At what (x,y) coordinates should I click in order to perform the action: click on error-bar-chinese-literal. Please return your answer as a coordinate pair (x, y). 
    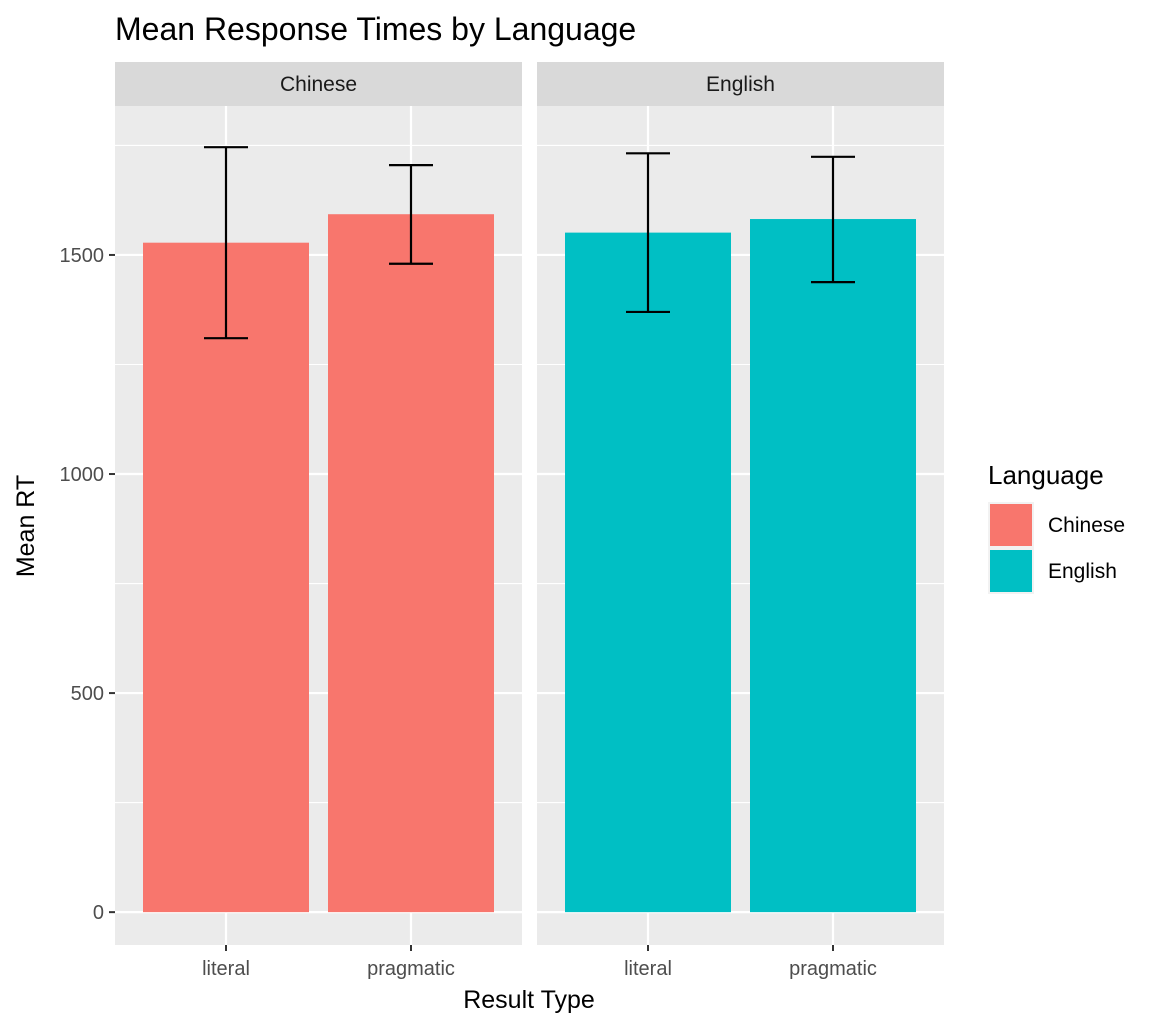
    Looking at the image, I should click on (226, 243).